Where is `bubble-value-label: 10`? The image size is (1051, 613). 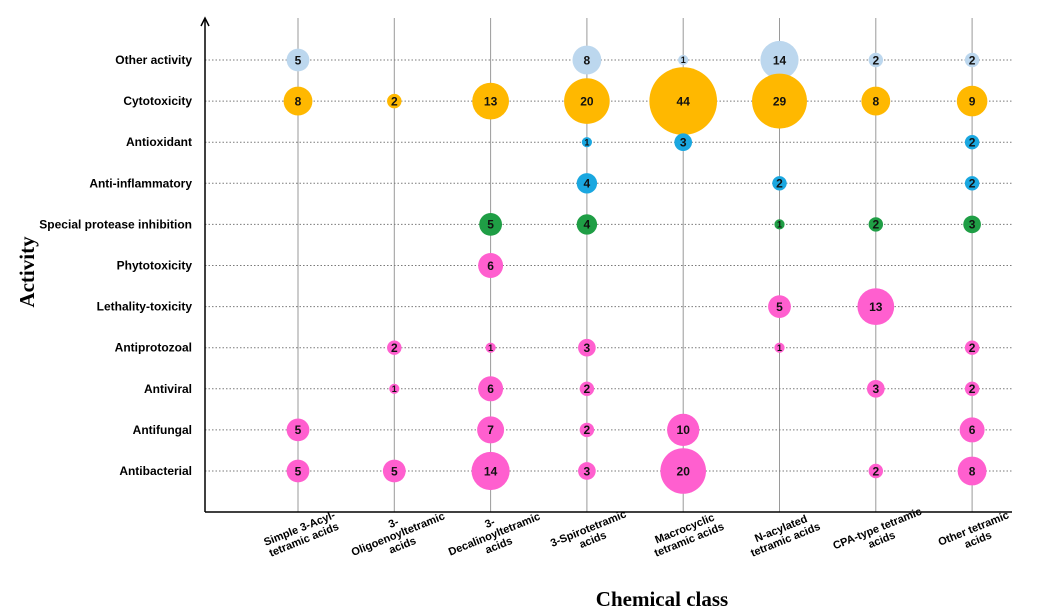
bubble-value-label: 10 is located at coordinates (684, 430).